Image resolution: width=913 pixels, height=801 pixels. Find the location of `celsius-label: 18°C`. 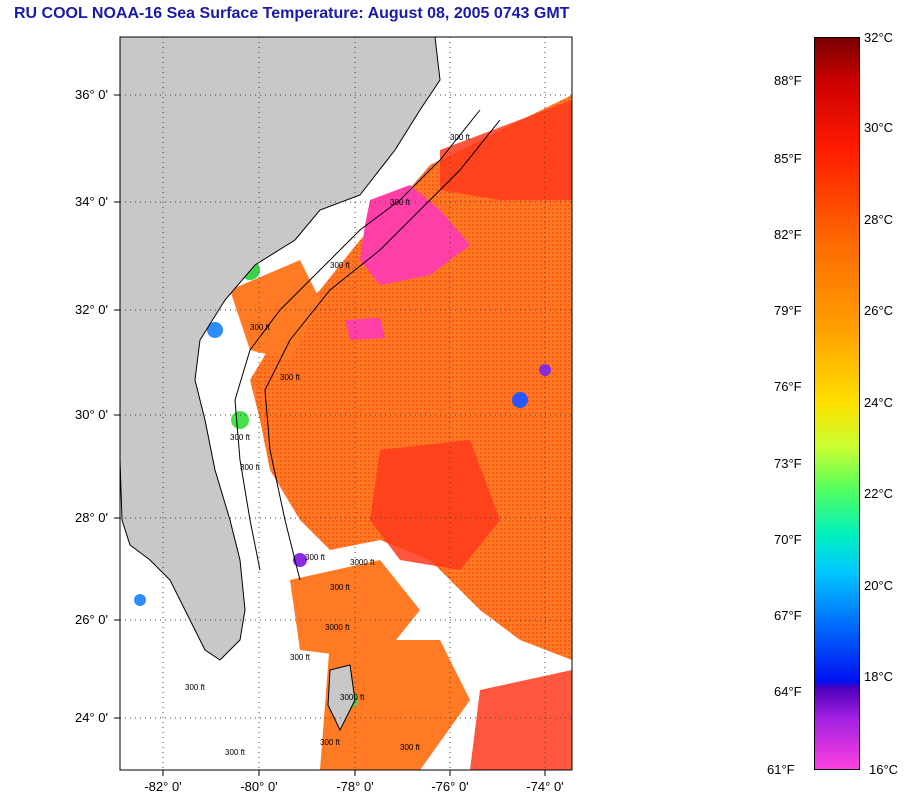

celsius-label: 18°C is located at coordinates (879, 676).